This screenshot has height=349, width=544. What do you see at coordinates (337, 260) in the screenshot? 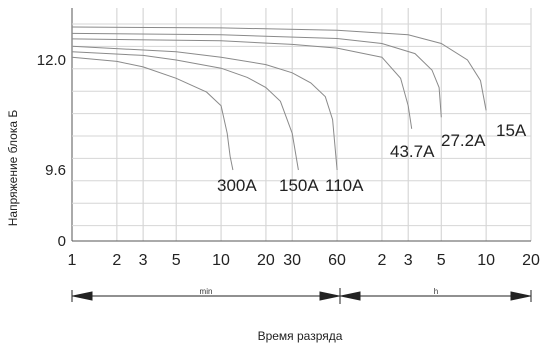
I see `x-tick-label: 60` at bounding box center [337, 260].